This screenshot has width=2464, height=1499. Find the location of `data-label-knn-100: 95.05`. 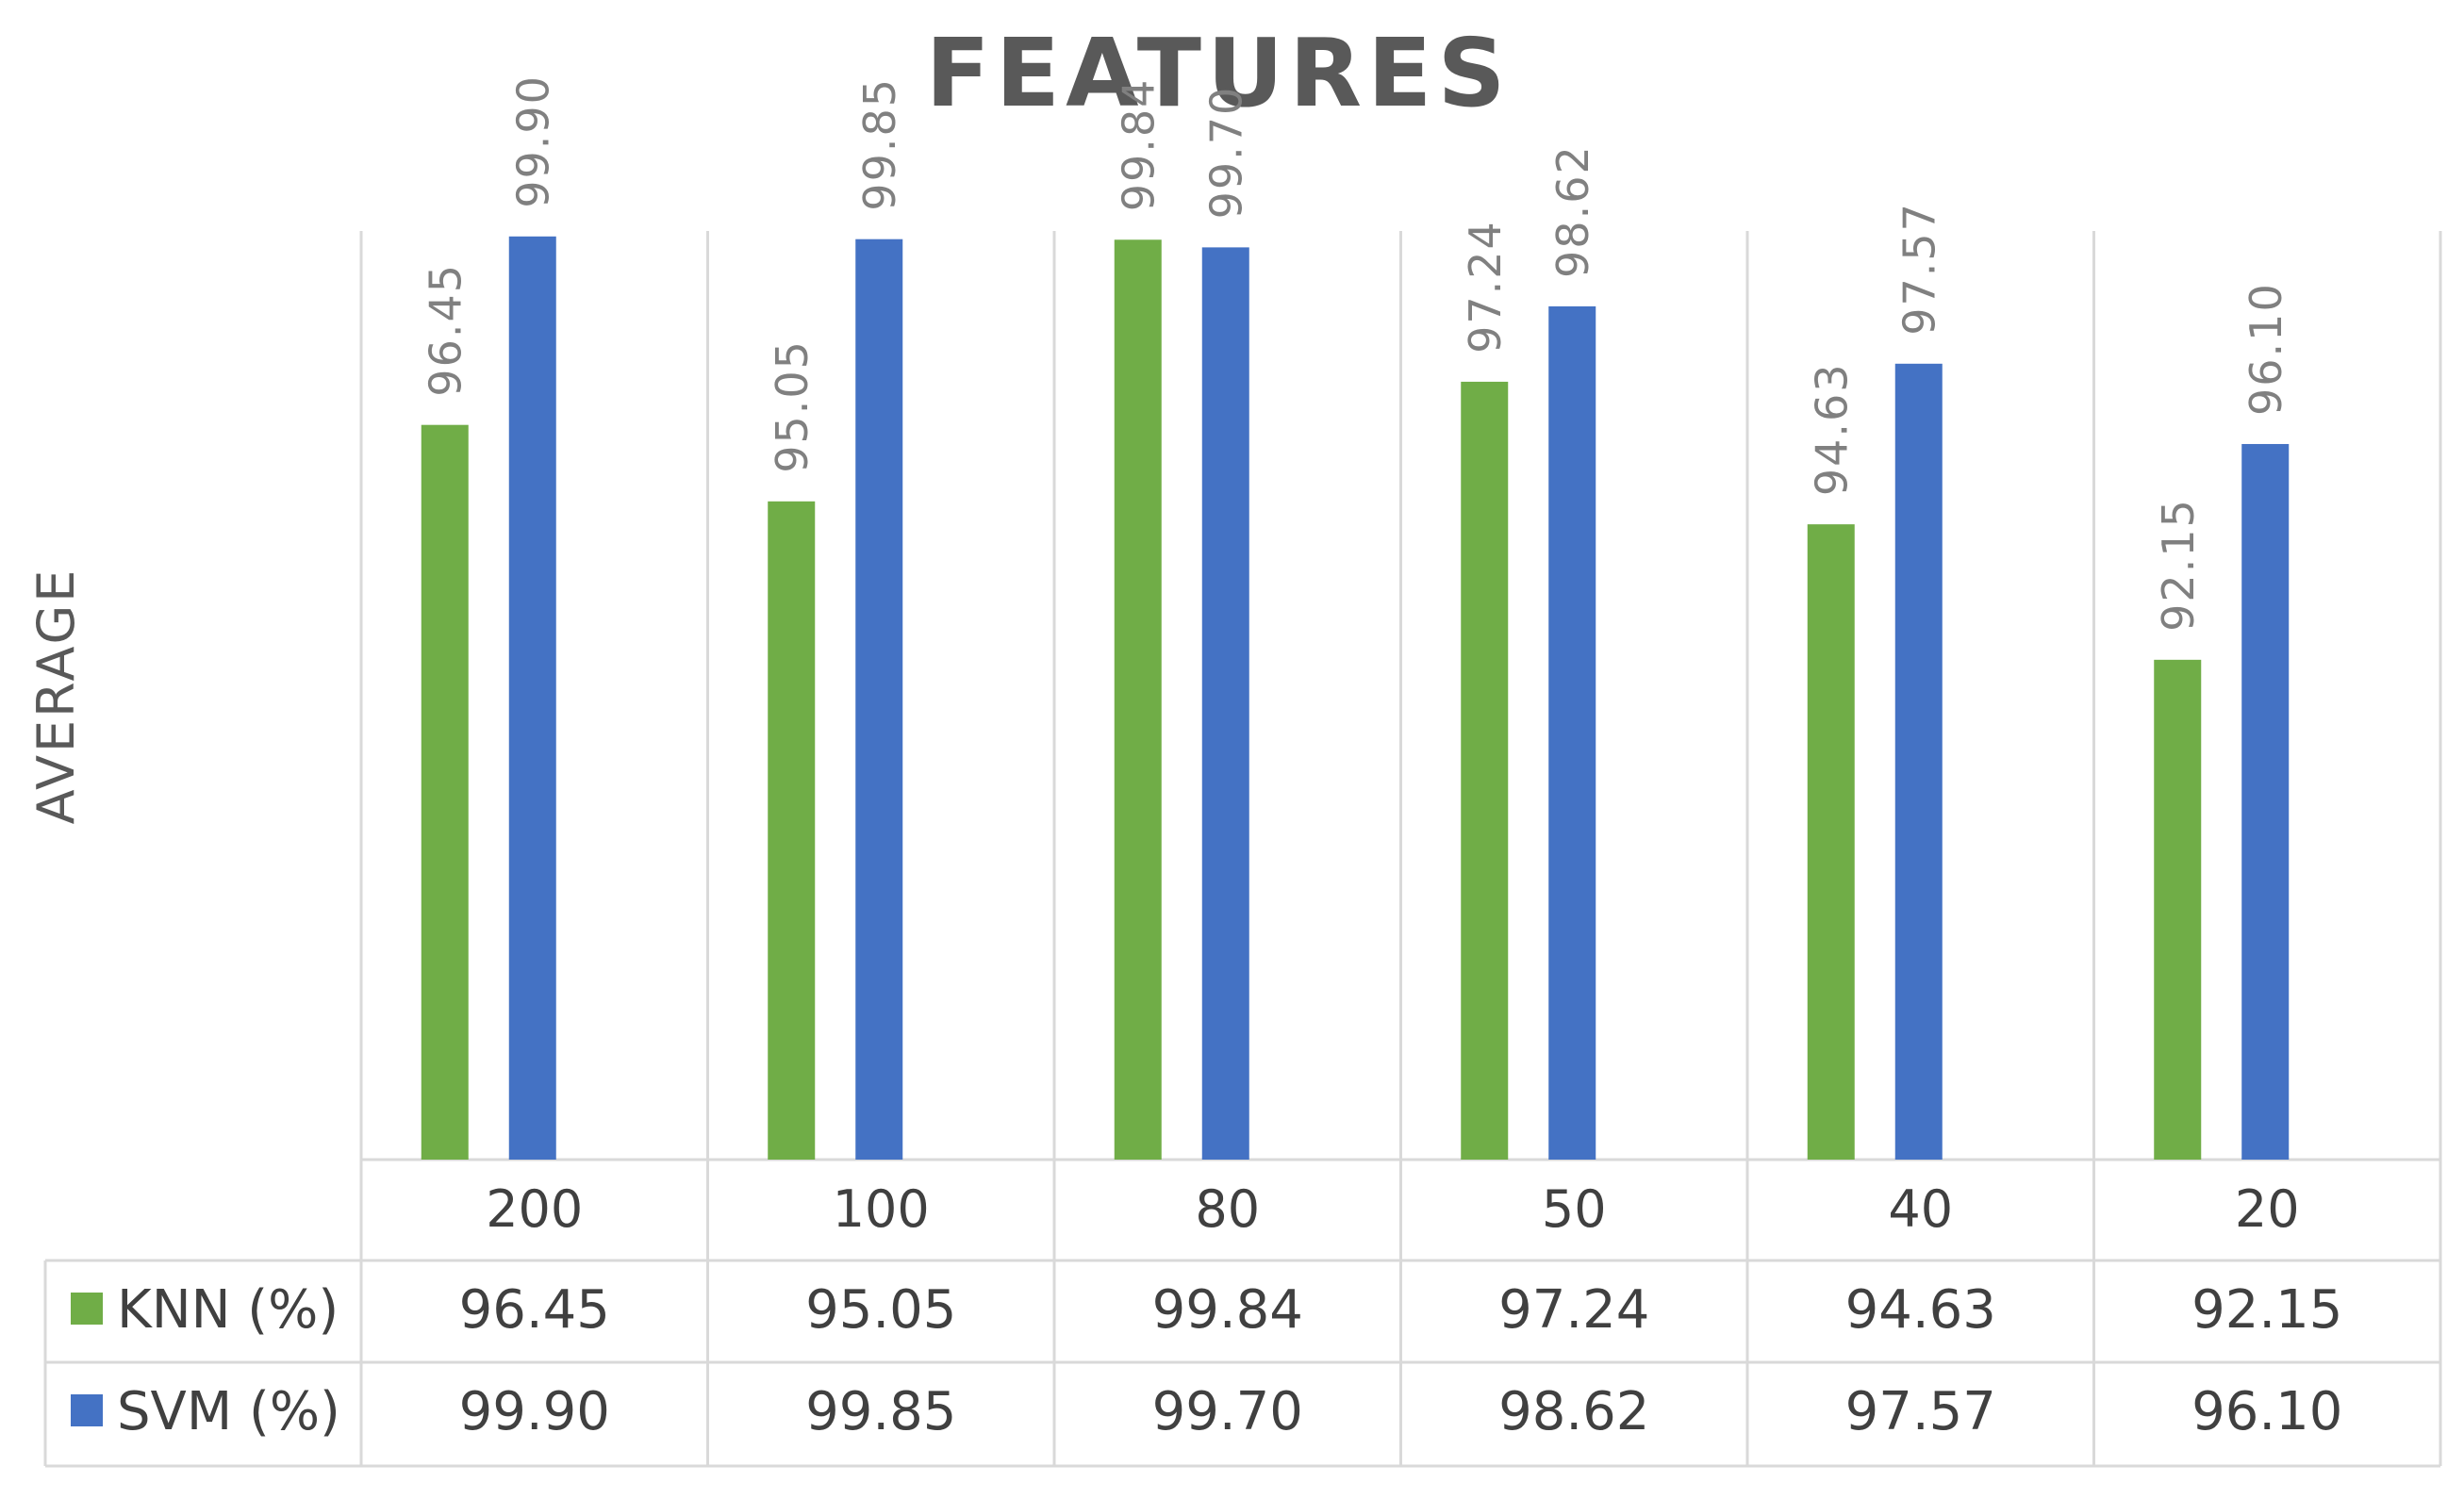

data-label-knn-100: 95.05 is located at coordinates (792, 406).